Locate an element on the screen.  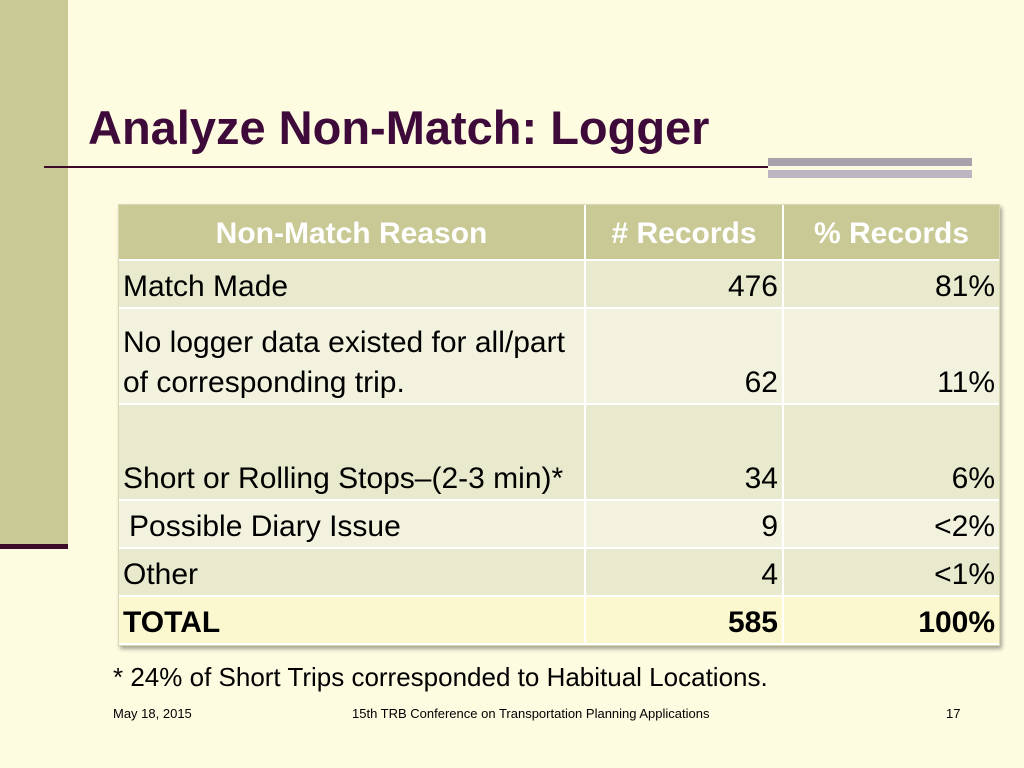
total-label: TOTAL is located at coordinates (352, 620).